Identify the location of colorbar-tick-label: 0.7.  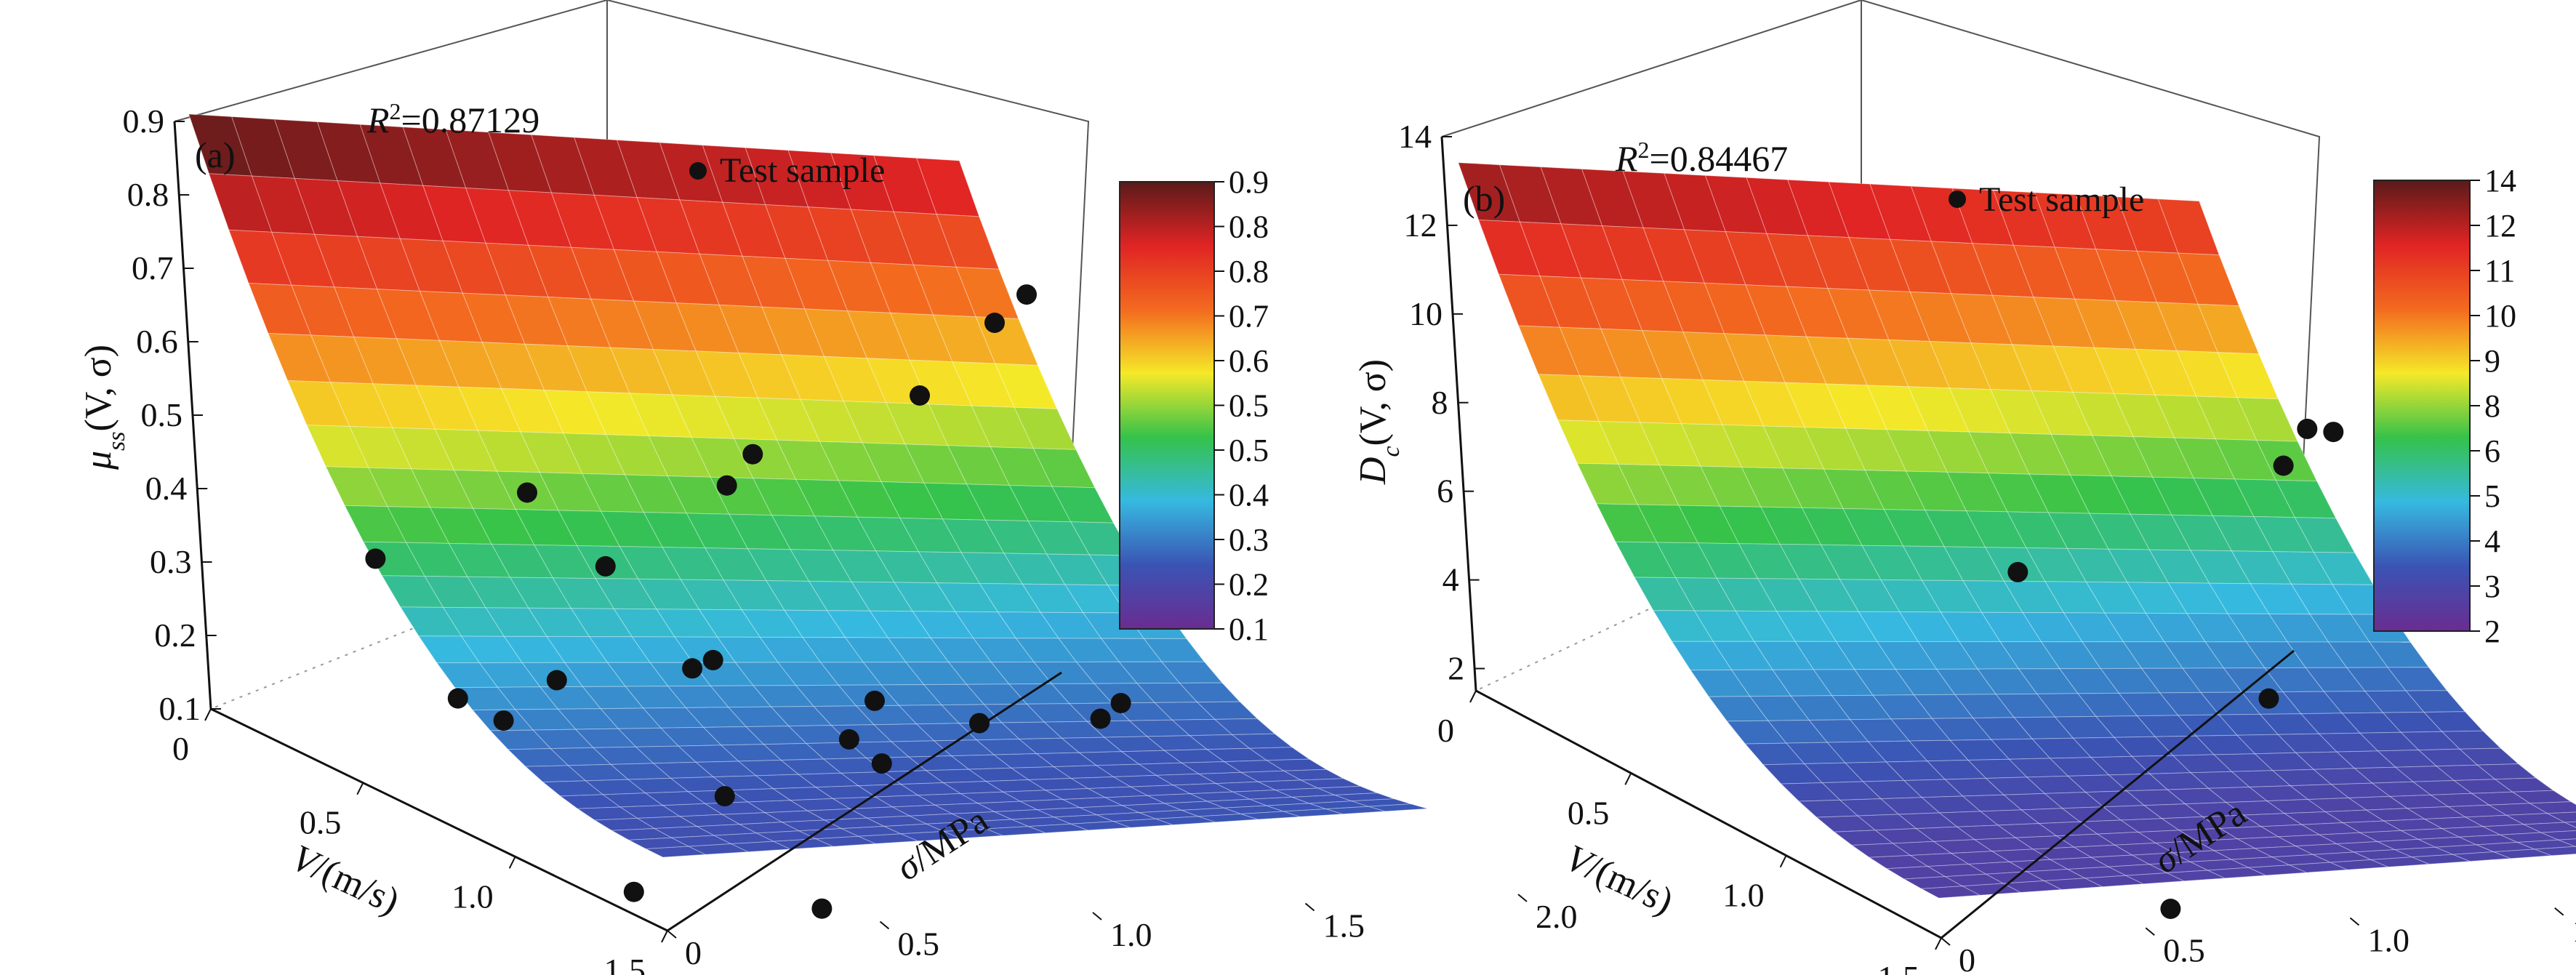
(1249, 316).